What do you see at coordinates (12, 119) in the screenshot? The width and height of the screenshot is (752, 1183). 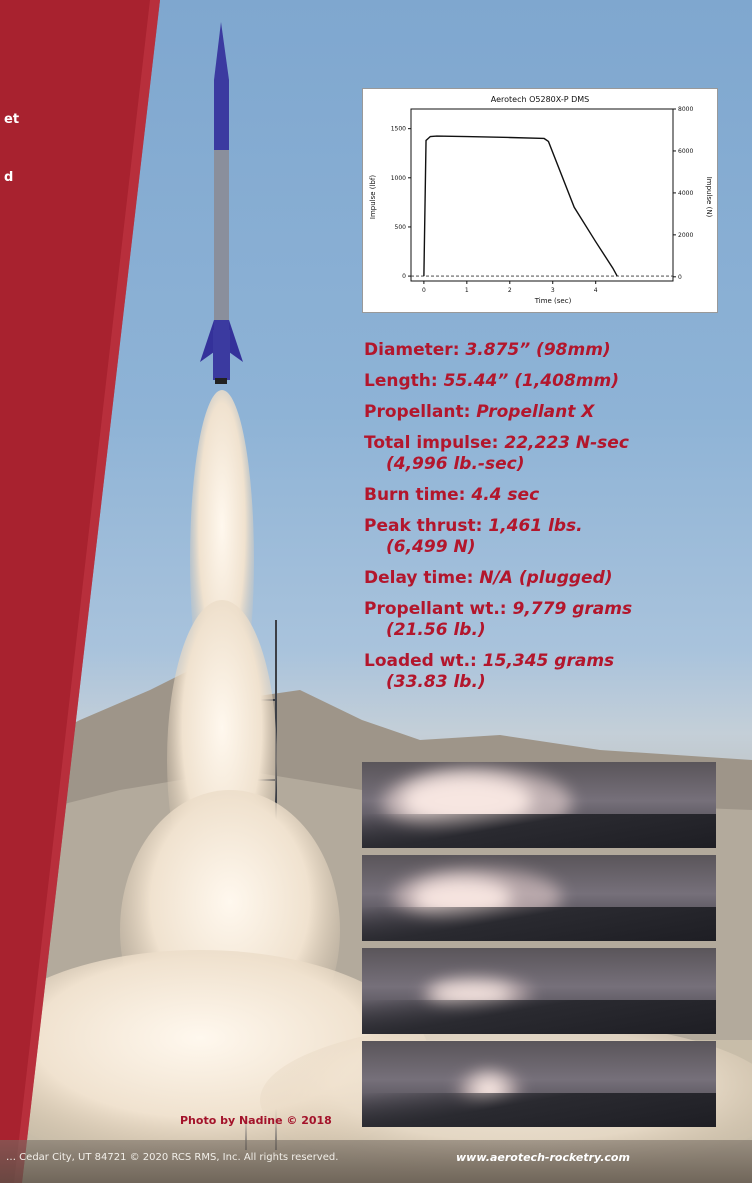 I see `banner-text-fragment: et` at bounding box center [12, 119].